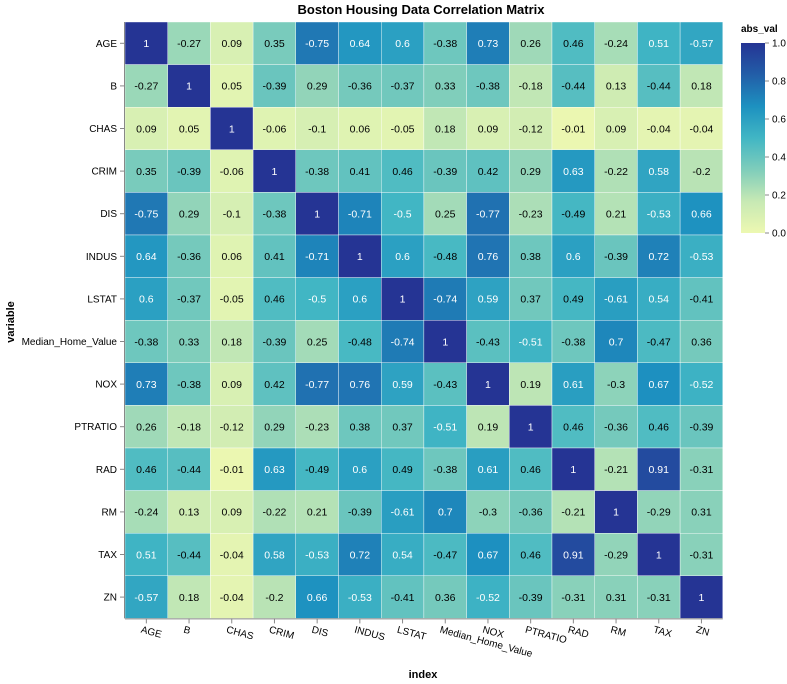 This screenshot has width=787, height=684. I want to click on cell-value-label: 0.91, so click(573, 555).